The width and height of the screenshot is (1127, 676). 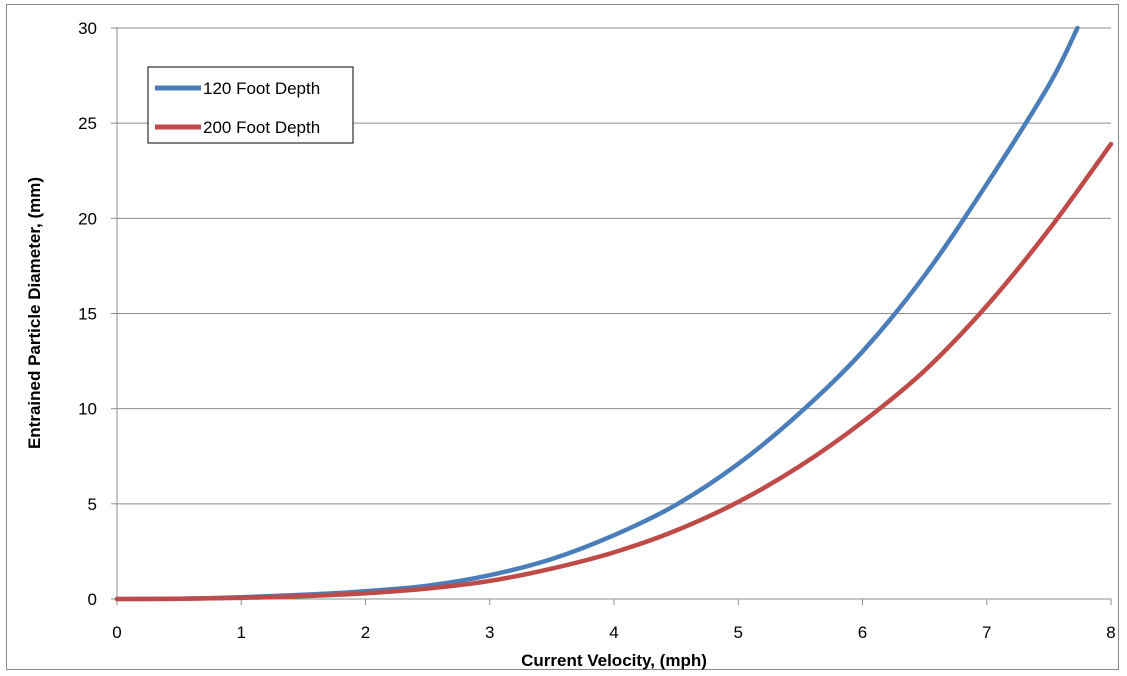 I want to click on y-tick-label: 25, so click(x=87, y=123).